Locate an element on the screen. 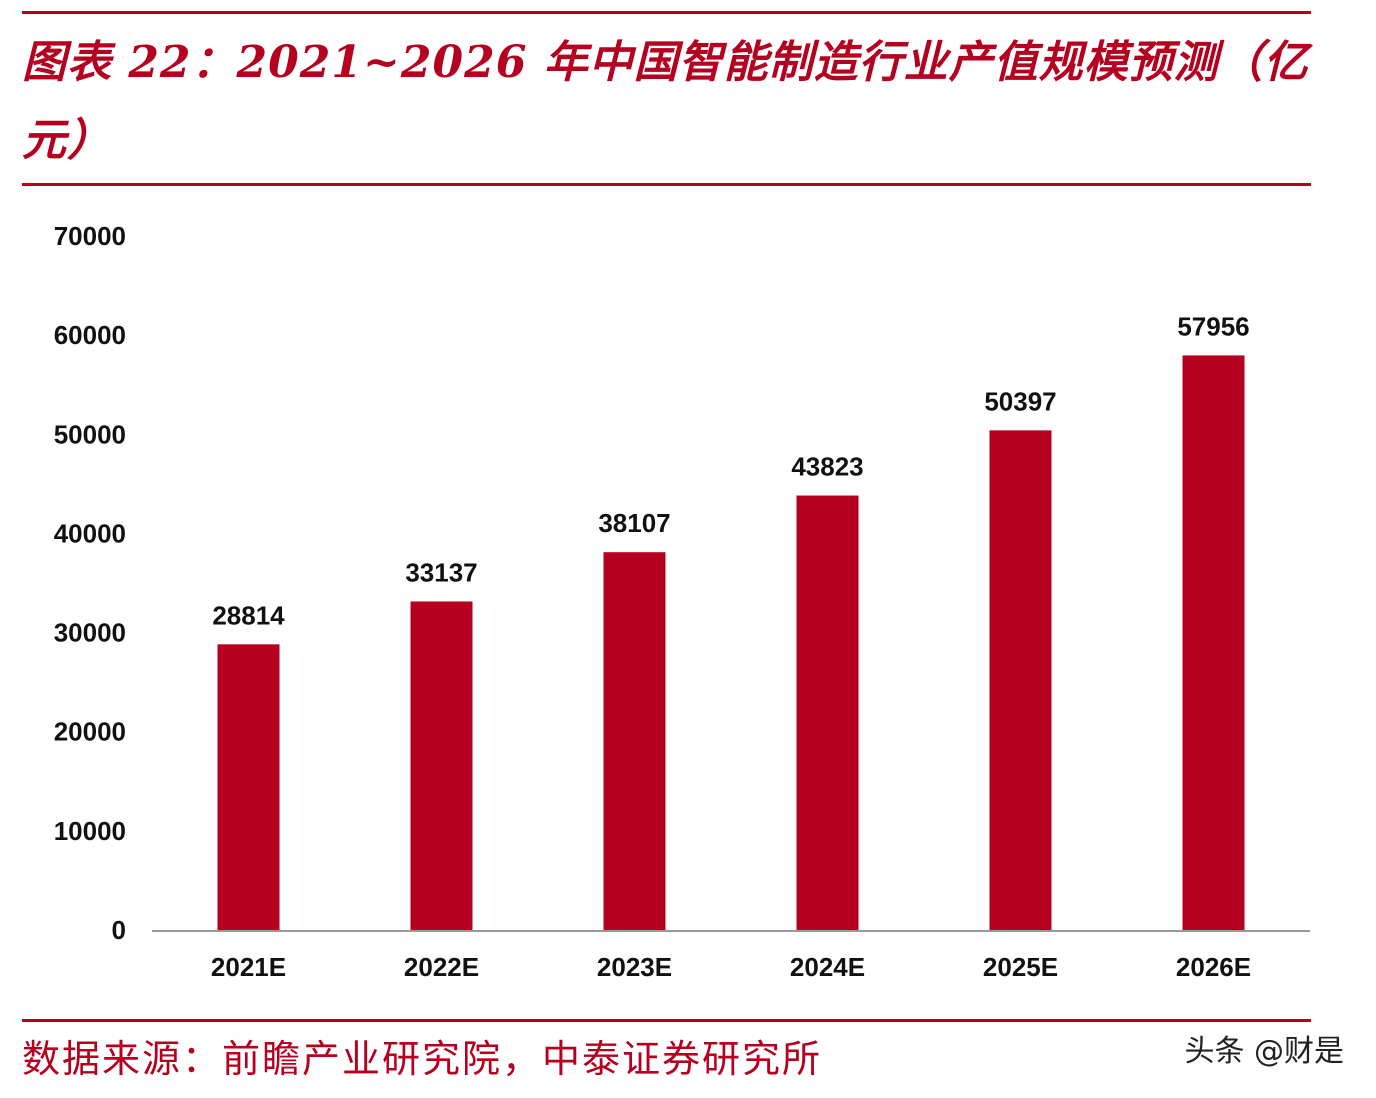 The height and width of the screenshot is (1098, 1376). chart-title: 图表 22：2021~2026 年中国智能制造行业产值规模预测（亿元） is located at coordinates (665, 101).